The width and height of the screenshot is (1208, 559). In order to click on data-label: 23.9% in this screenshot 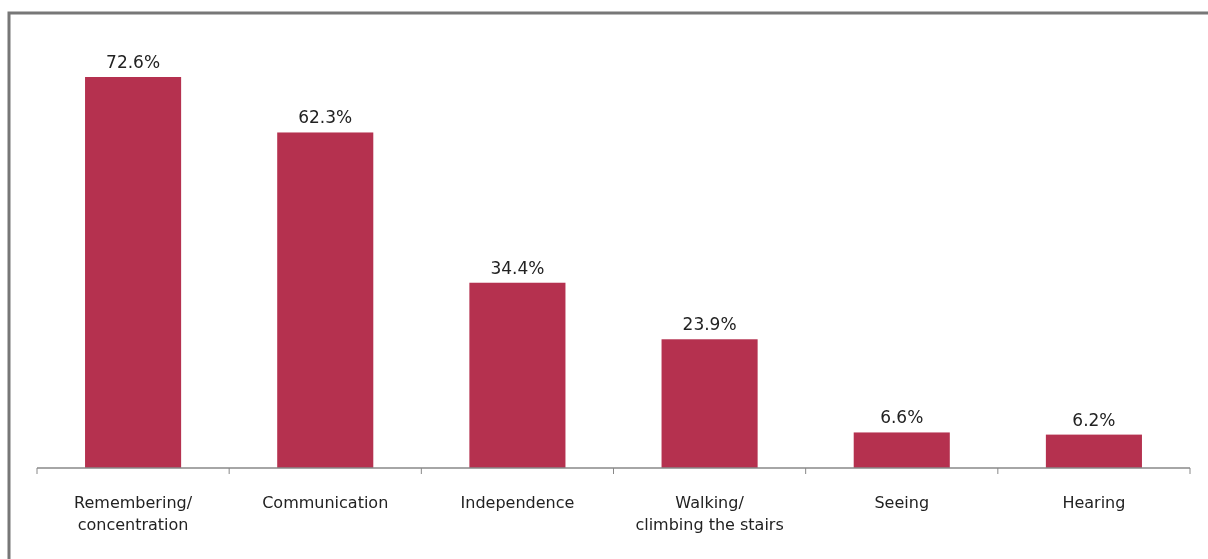, I will do `click(709, 324)`.